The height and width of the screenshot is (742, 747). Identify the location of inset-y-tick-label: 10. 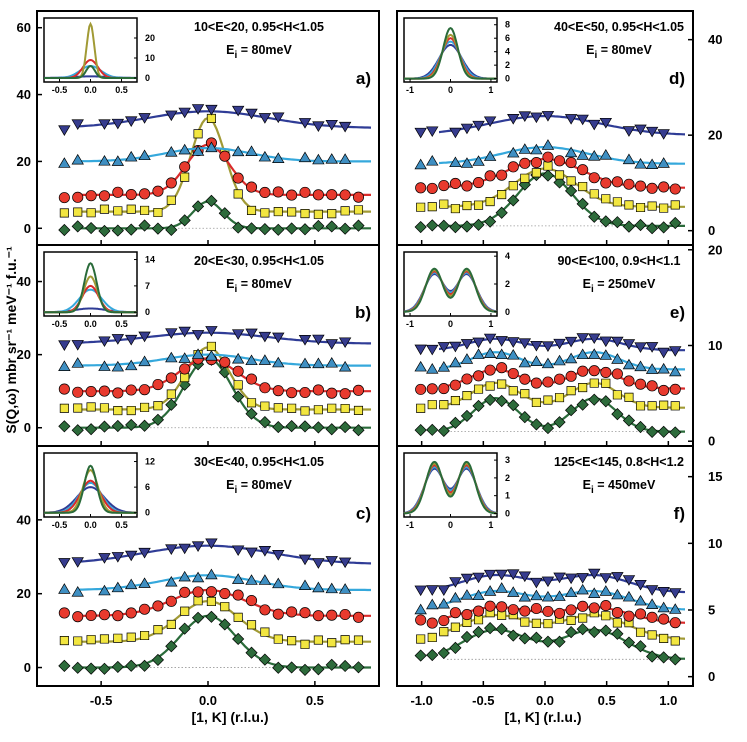
(150, 58).